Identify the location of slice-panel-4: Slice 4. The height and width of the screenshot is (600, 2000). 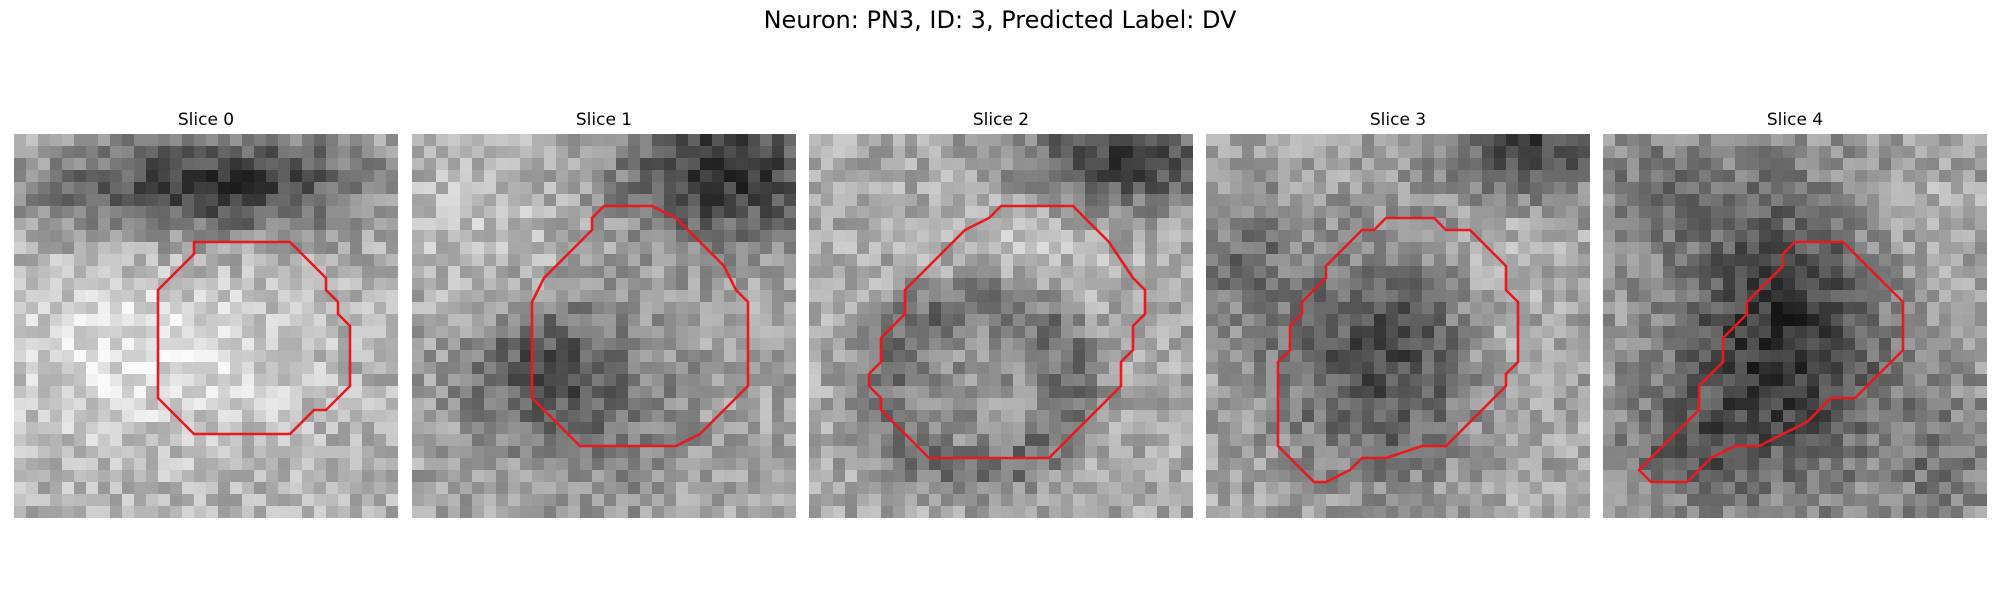
(1795, 312).